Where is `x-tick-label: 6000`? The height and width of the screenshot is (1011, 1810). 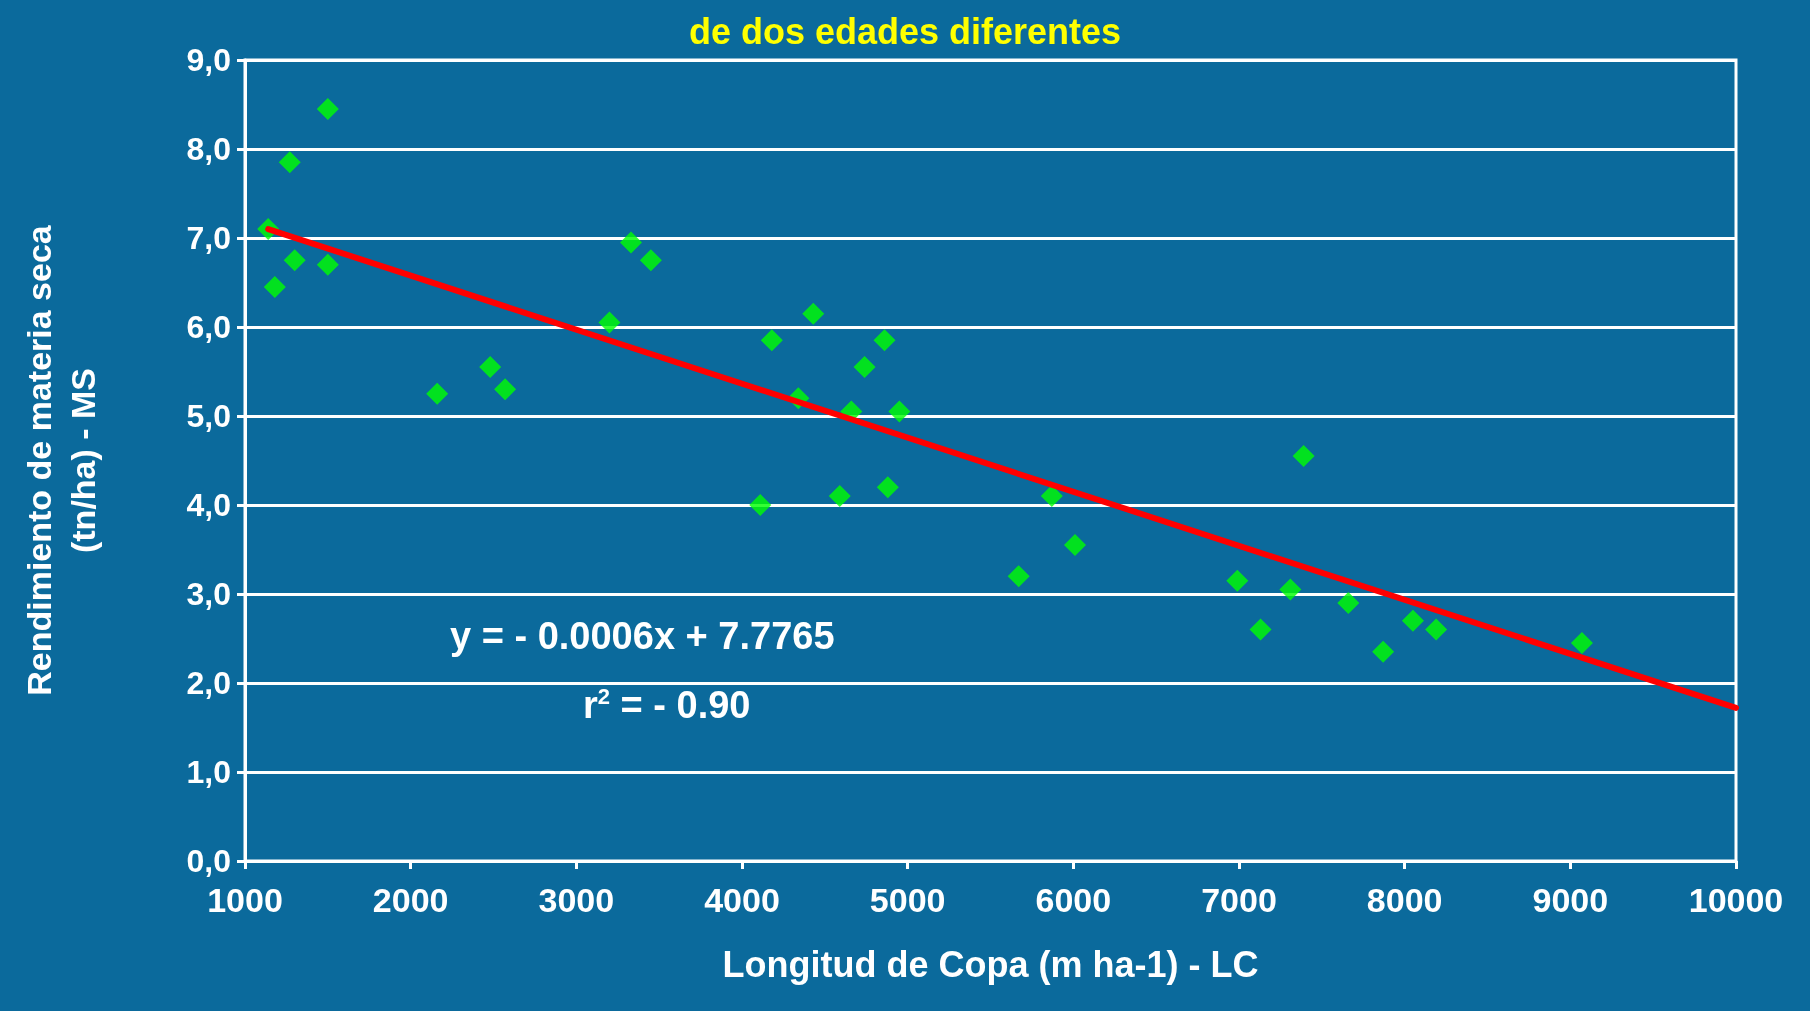
x-tick-label: 6000 is located at coordinates (1073, 900).